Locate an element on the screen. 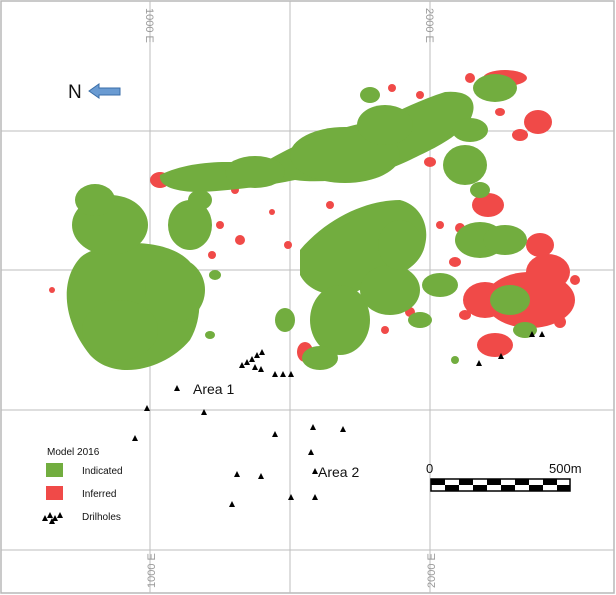 The width and height of the screenshot is (616, 595). scale-bar-start-label: 0 is located at coordinates (429, 468).